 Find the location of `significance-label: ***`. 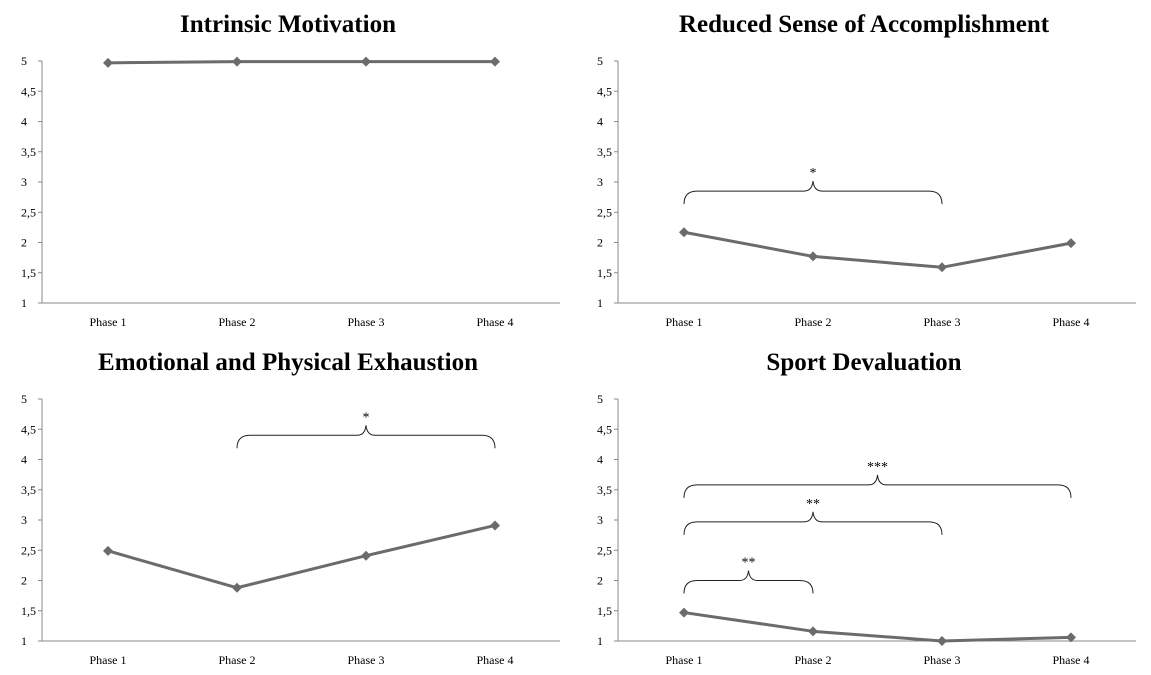

significance-label: *** is located at coordinates (877, 467).